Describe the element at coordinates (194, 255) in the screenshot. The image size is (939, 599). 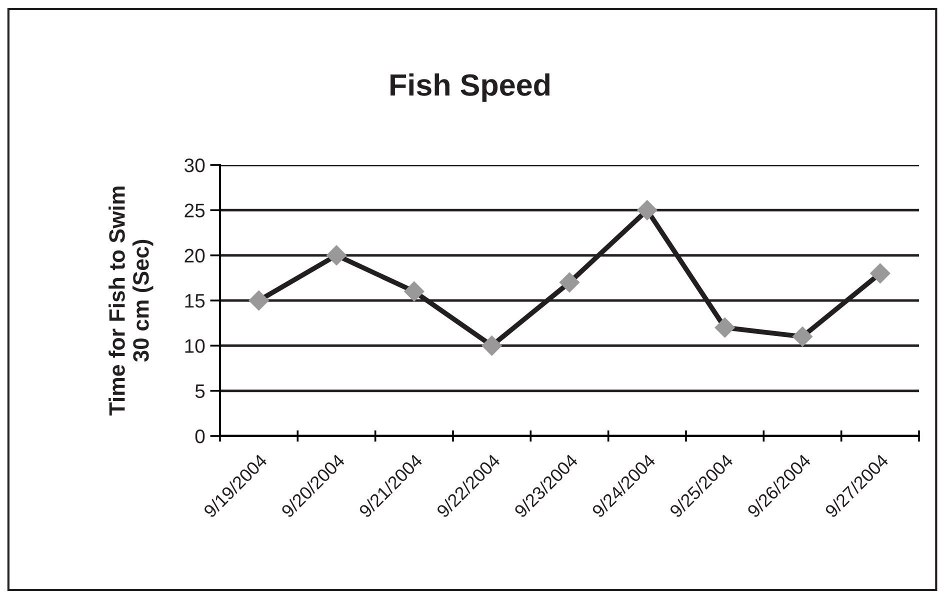
I see `y-tick-label: 20` at that location.